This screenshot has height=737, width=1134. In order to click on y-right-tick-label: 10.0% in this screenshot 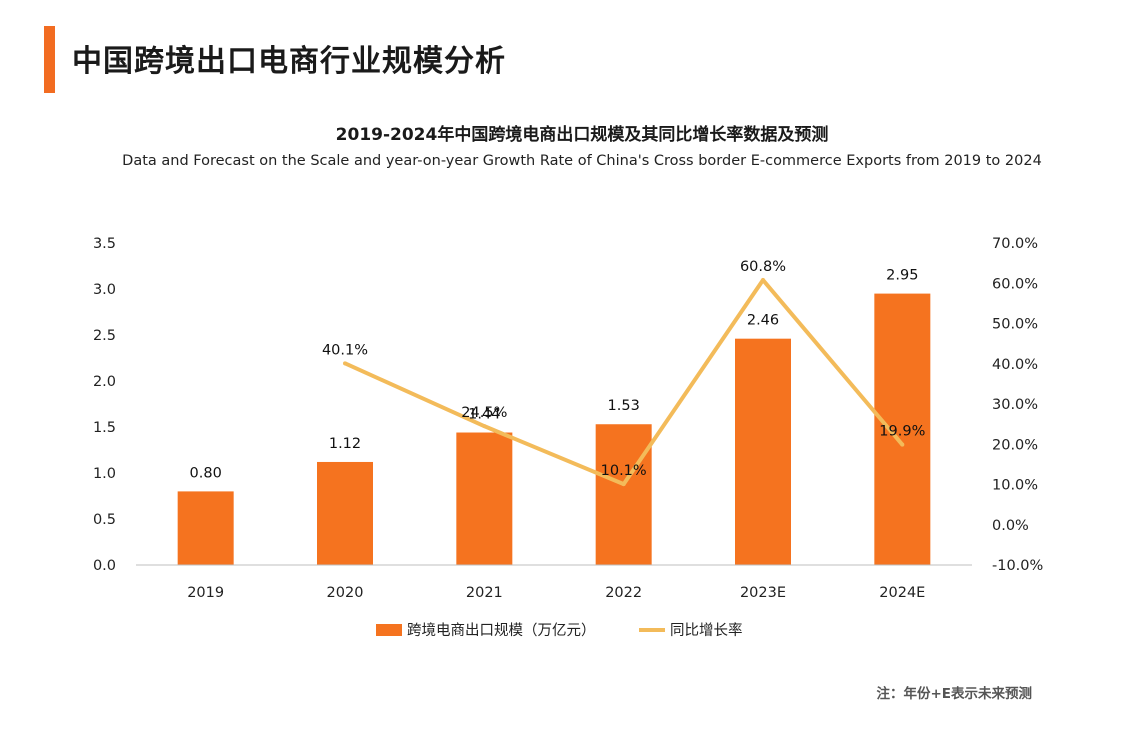, I will do `click(1015, 486)`.